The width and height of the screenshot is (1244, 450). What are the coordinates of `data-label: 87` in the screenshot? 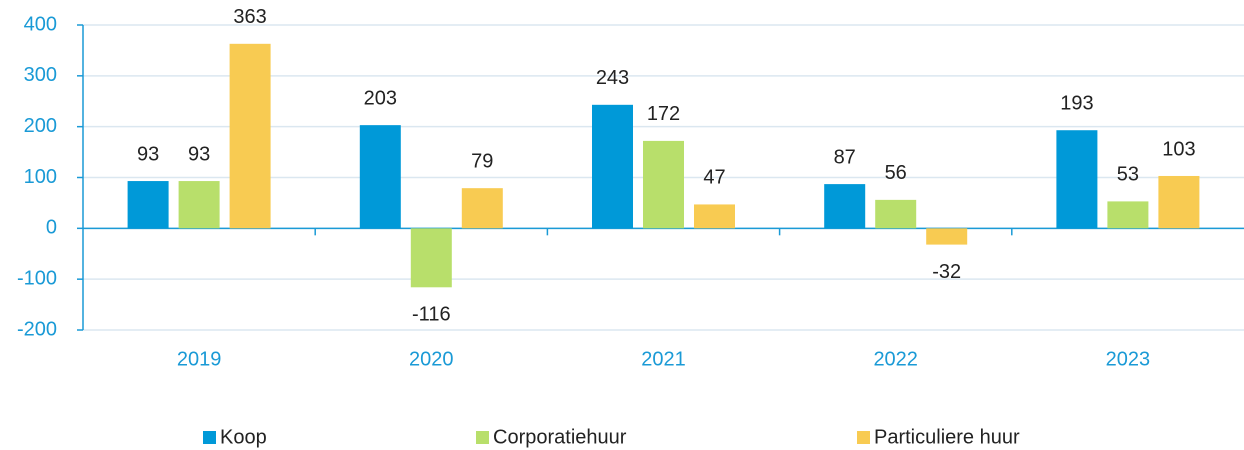 It's located at (845, 157).